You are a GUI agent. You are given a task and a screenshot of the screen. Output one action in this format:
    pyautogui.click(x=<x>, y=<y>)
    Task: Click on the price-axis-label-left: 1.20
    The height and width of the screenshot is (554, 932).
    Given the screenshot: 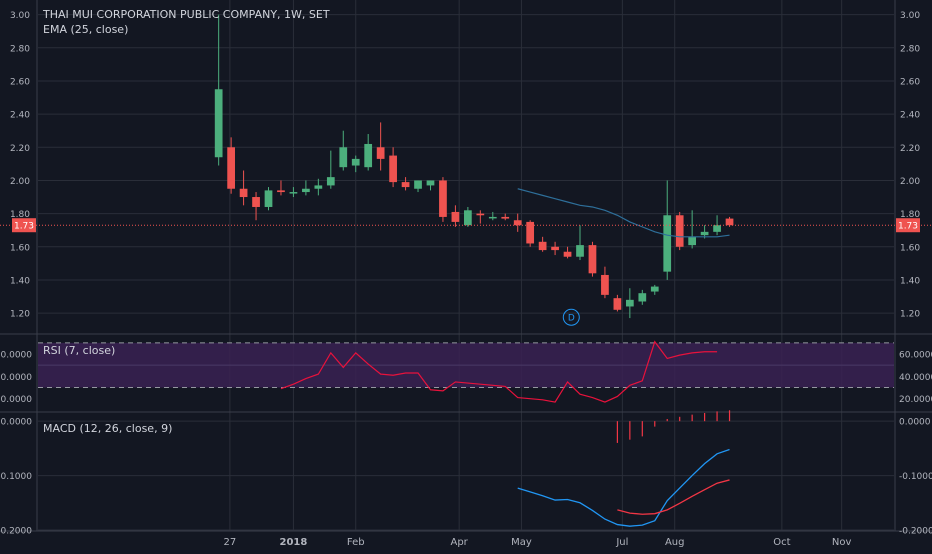 What is the action you would take?
    pyautogui.click(x=20, y=315)
    